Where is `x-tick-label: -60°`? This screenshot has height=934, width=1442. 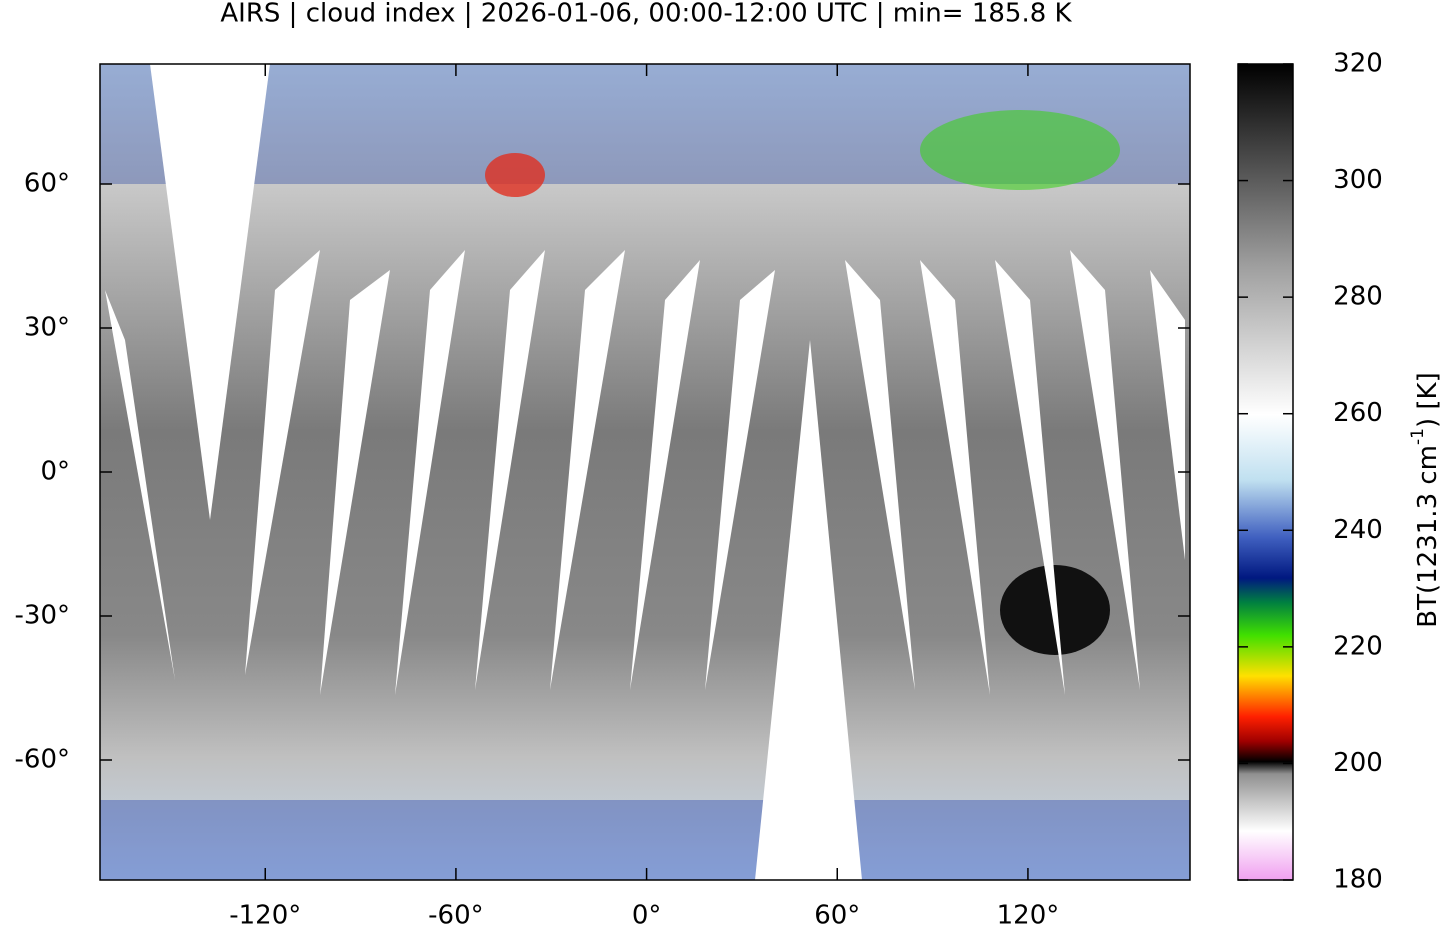 x-tick-label: -60° is located at coordinates (455, 916).